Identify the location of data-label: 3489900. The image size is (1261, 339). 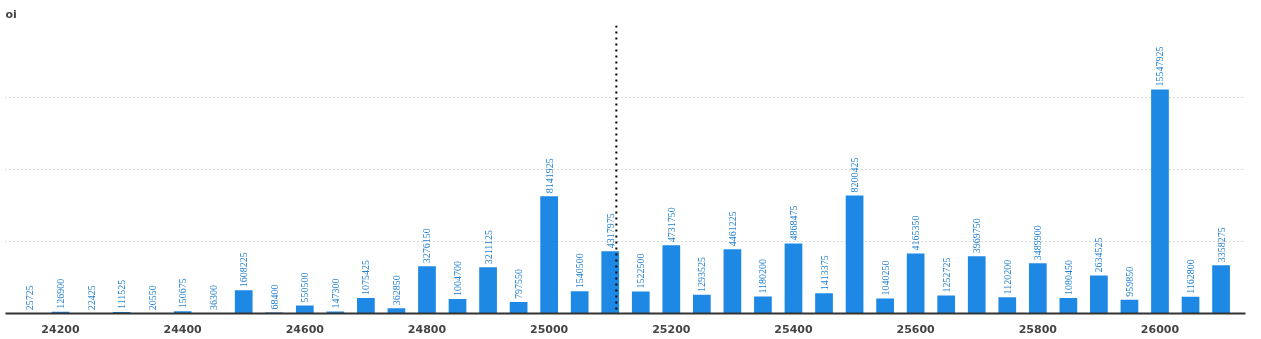
(1038, 243).